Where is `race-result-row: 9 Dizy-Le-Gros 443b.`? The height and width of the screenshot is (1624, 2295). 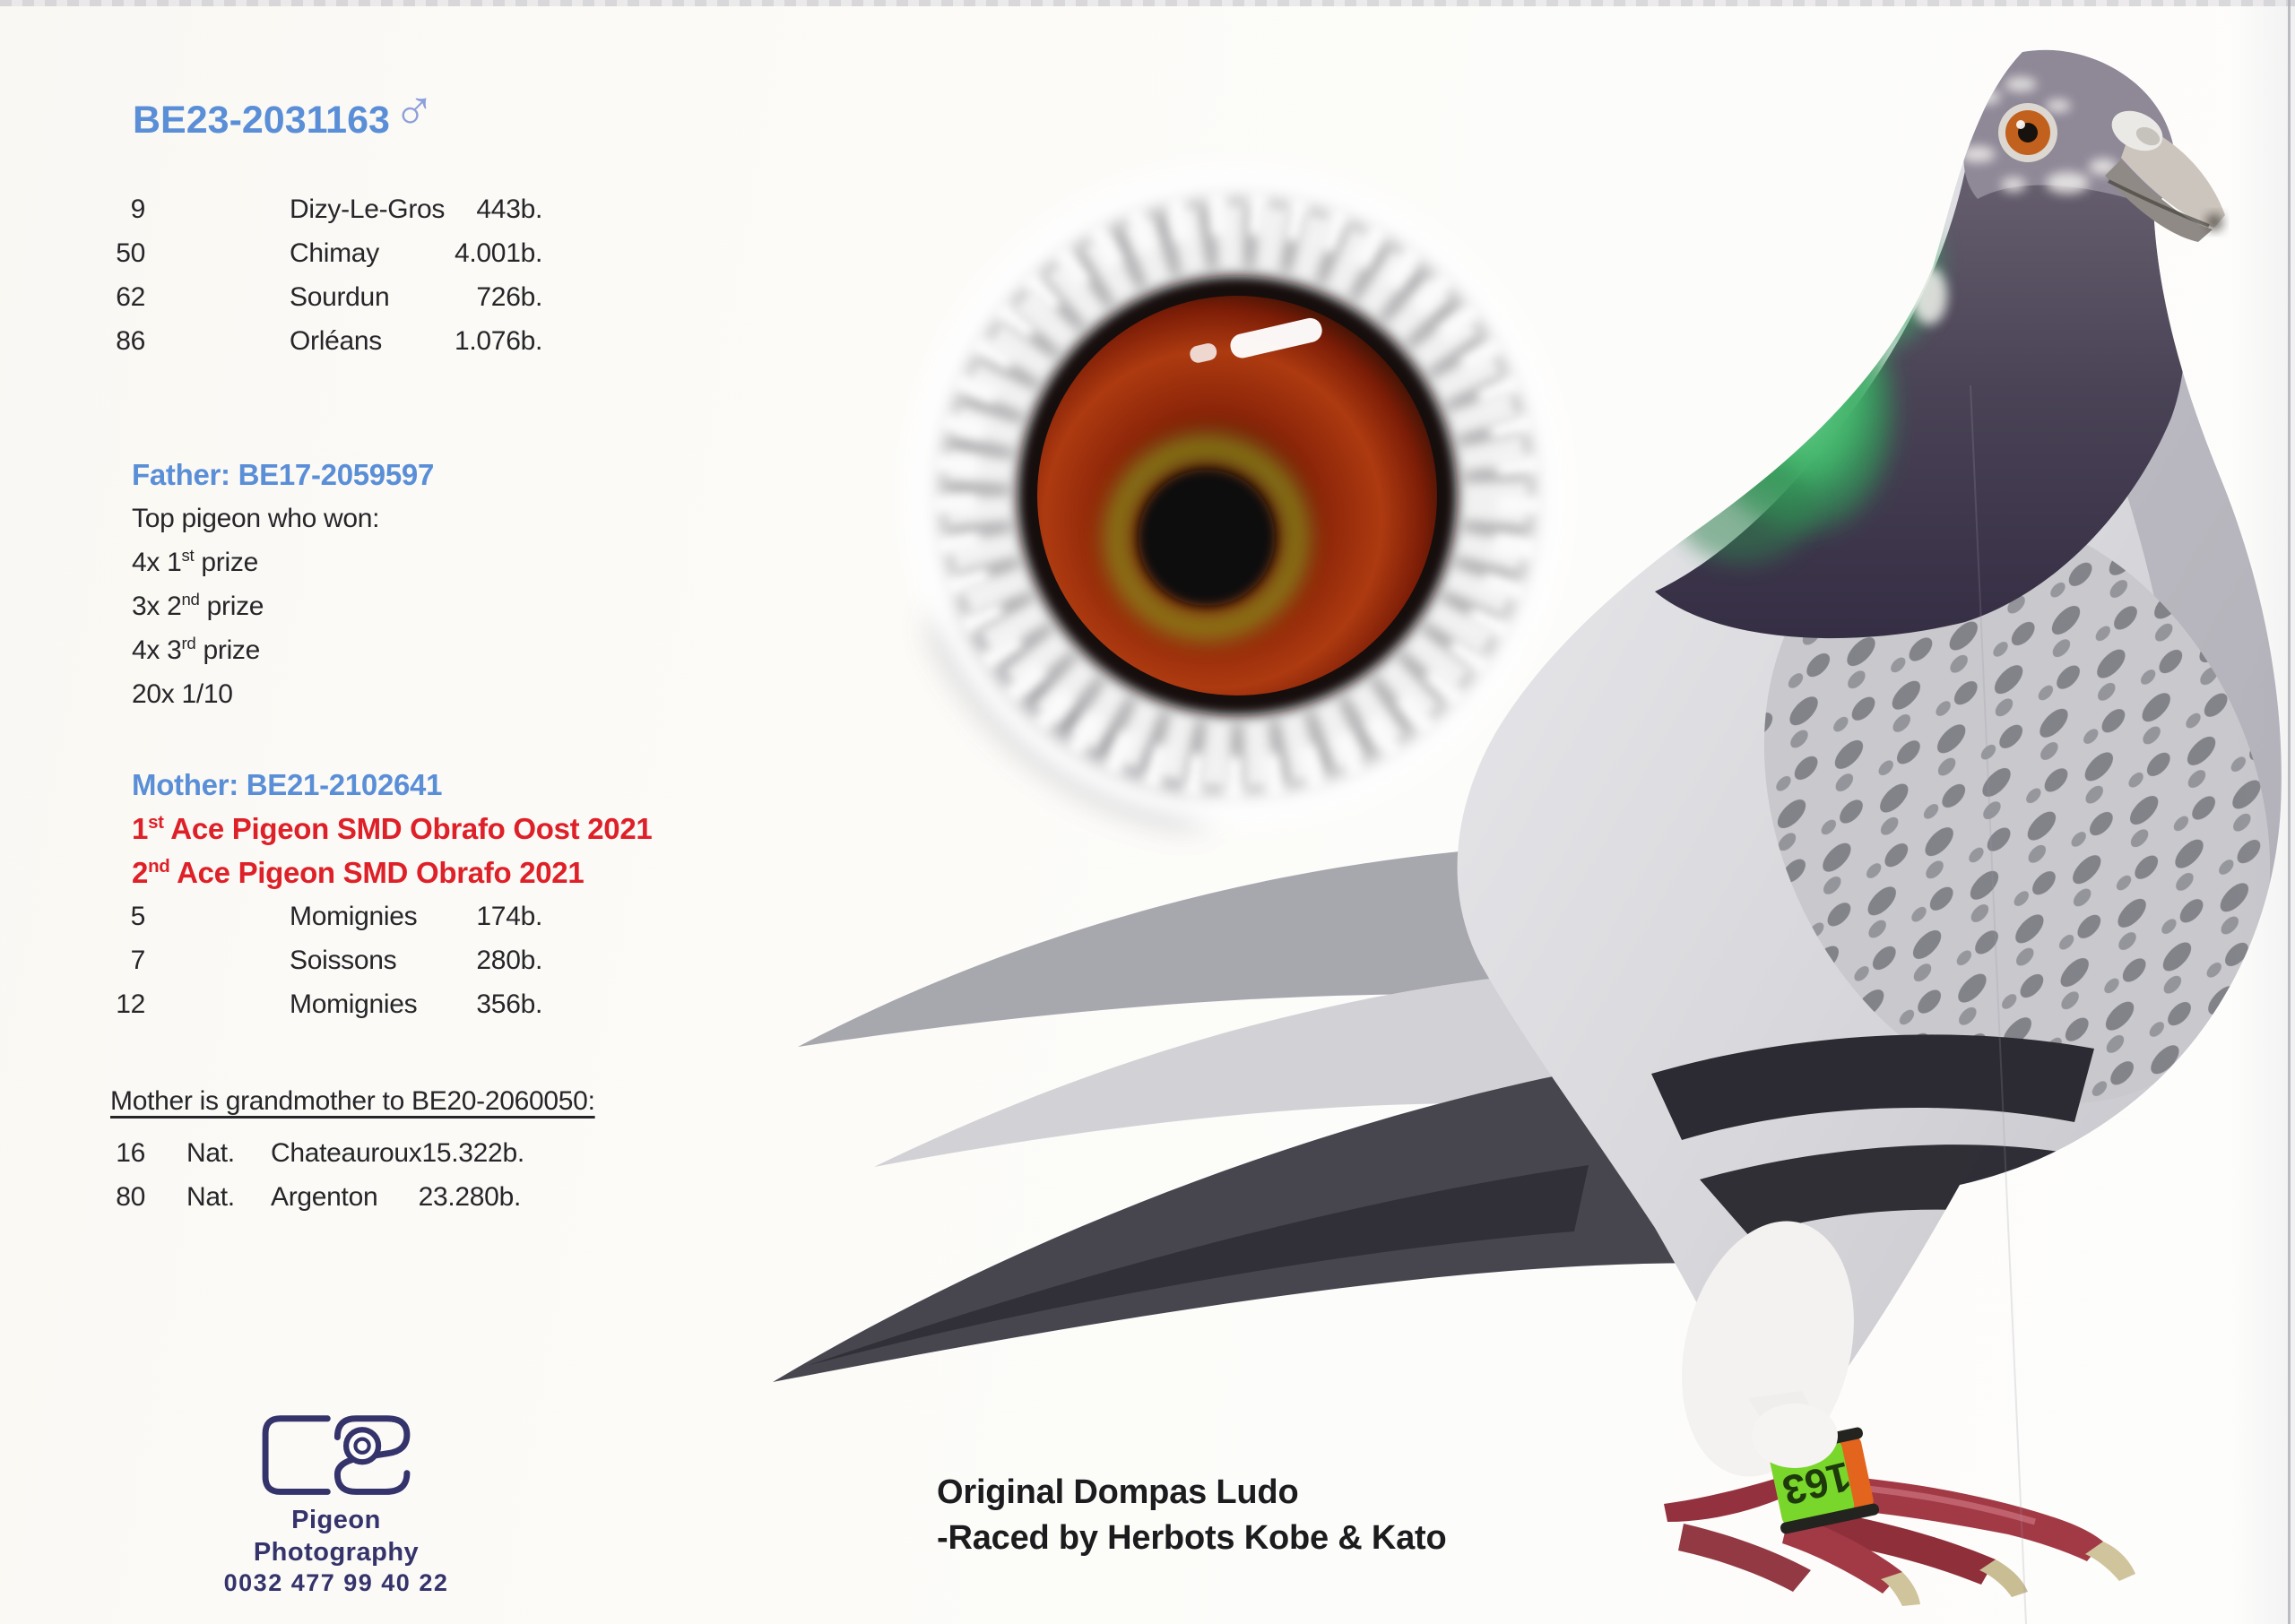
race-result-row: 9 Dizy-Le-Gros 443b. is located at coordinates (325, 209).